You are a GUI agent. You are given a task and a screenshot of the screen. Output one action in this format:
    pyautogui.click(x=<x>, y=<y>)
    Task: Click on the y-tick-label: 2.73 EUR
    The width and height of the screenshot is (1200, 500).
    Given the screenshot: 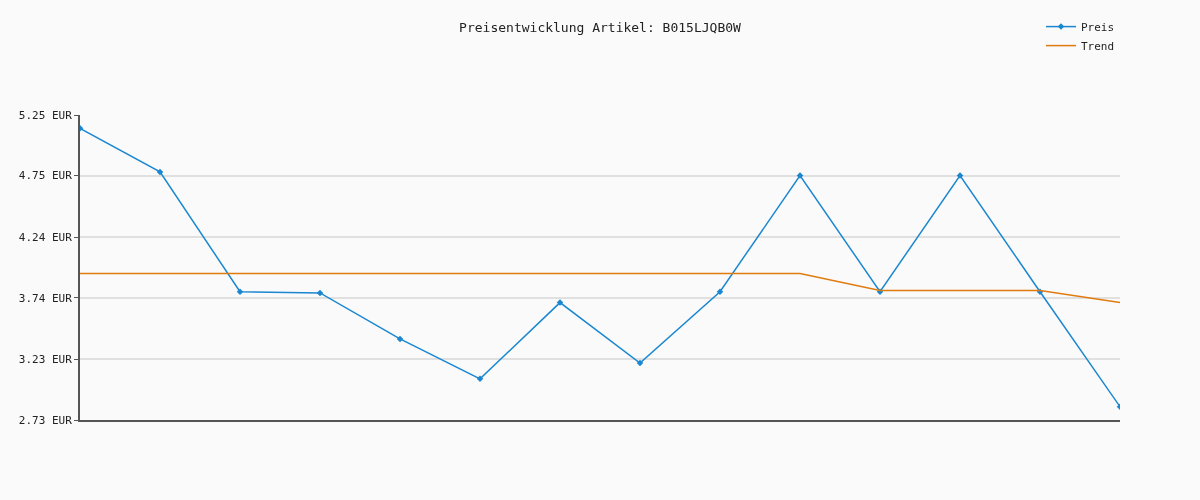 What is the action you would take?
    pyautogui.click(x=45, y=420)
    